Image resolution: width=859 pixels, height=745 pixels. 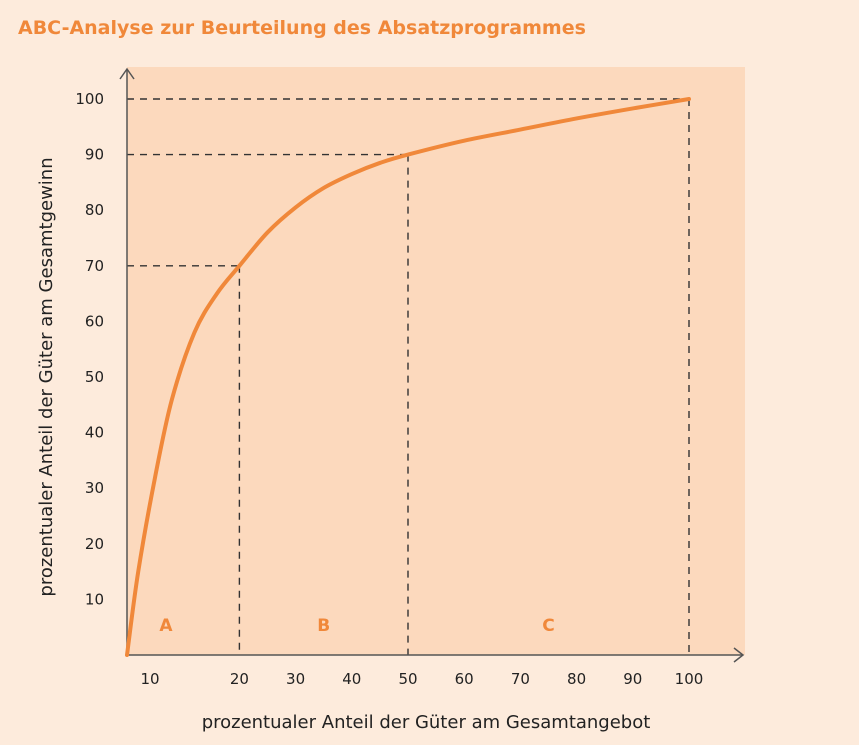 I want to click on y-tick-label: 60, so click(x=94, y=321).